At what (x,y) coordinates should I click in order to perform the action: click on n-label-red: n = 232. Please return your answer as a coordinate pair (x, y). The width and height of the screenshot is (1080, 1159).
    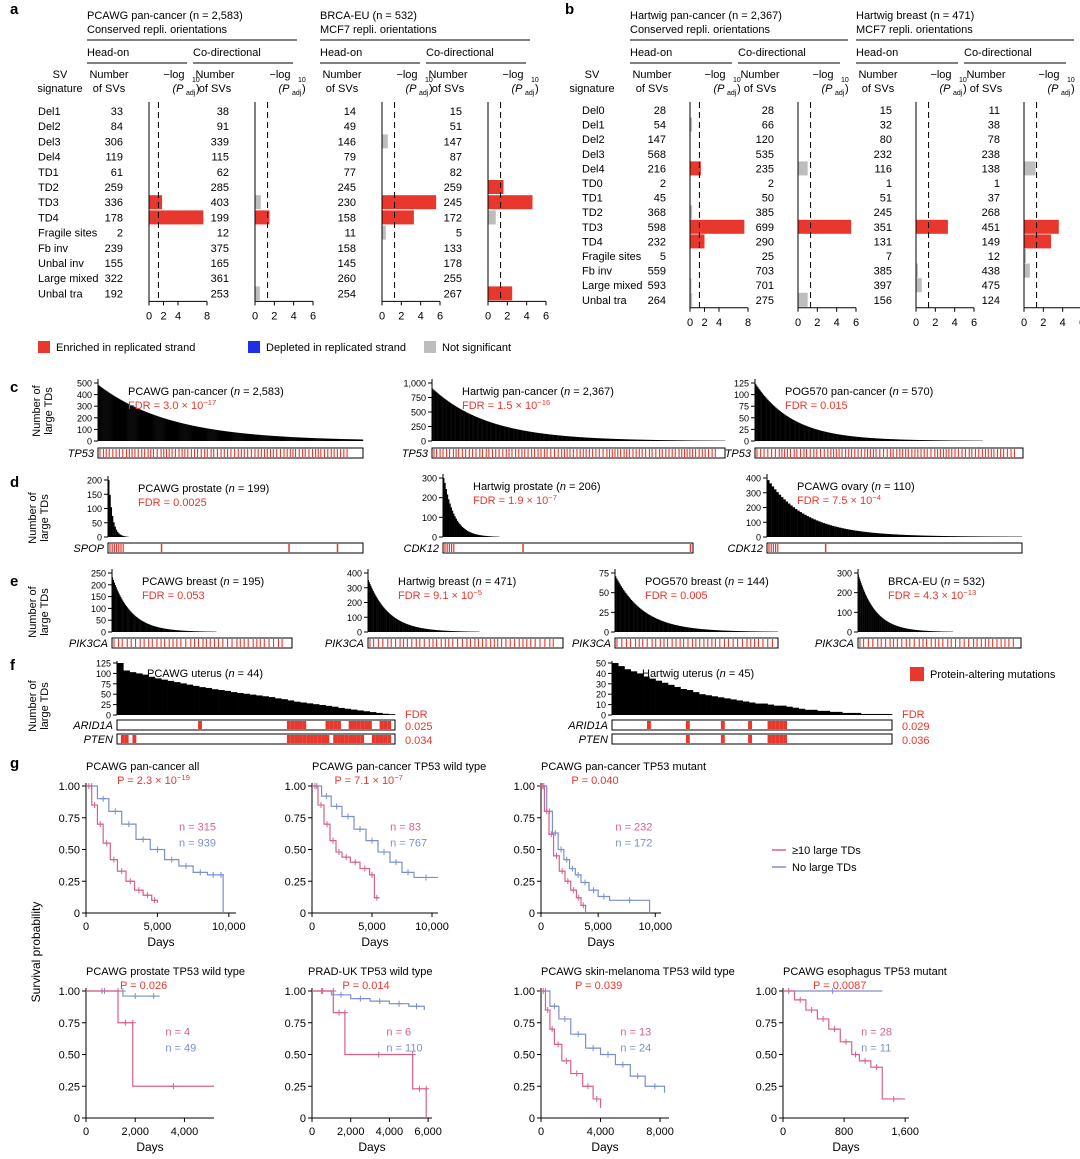
    Looking at the image, I should click on (633, 827).